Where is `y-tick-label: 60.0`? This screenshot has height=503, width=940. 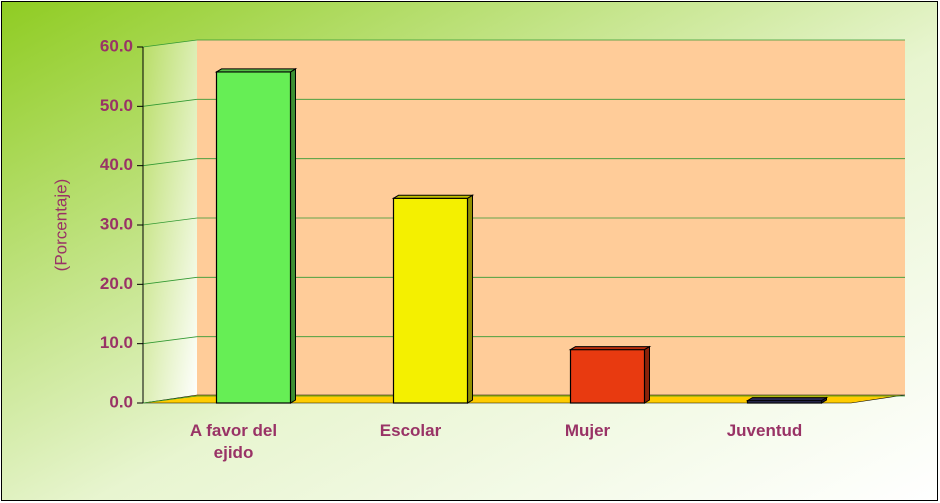
y-tick-label: 60.0 is located at coordinates (116, 45).